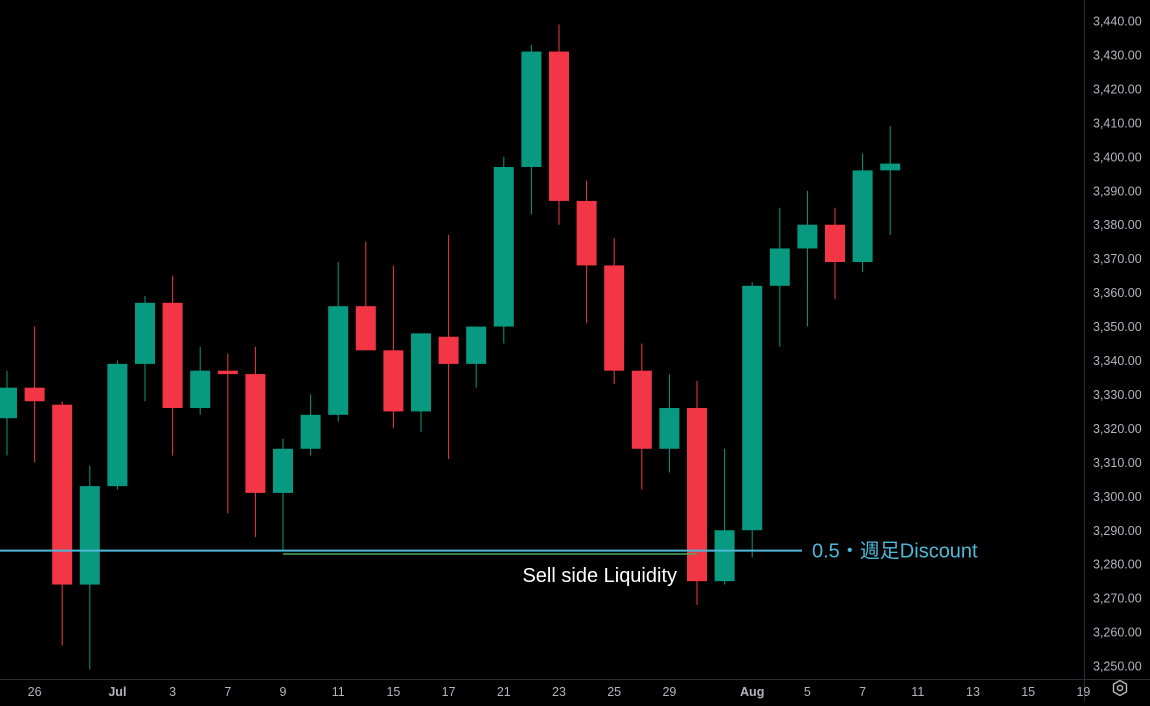 Image resolution: width=1150 pixels, height=706 pixels. I want to click on time-tick-label: 21, so click(504, 692).